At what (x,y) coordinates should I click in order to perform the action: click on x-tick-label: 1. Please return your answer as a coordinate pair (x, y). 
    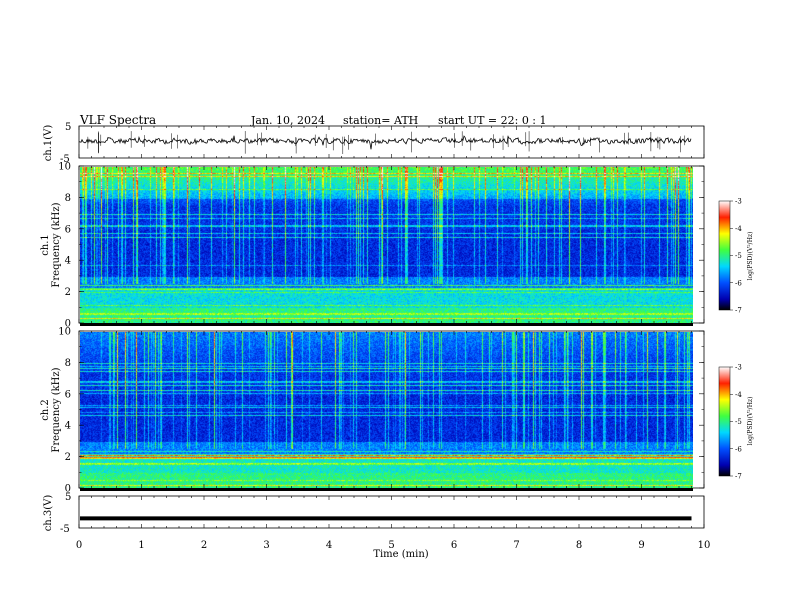
    Looking at the image, I should click on (141, 545).